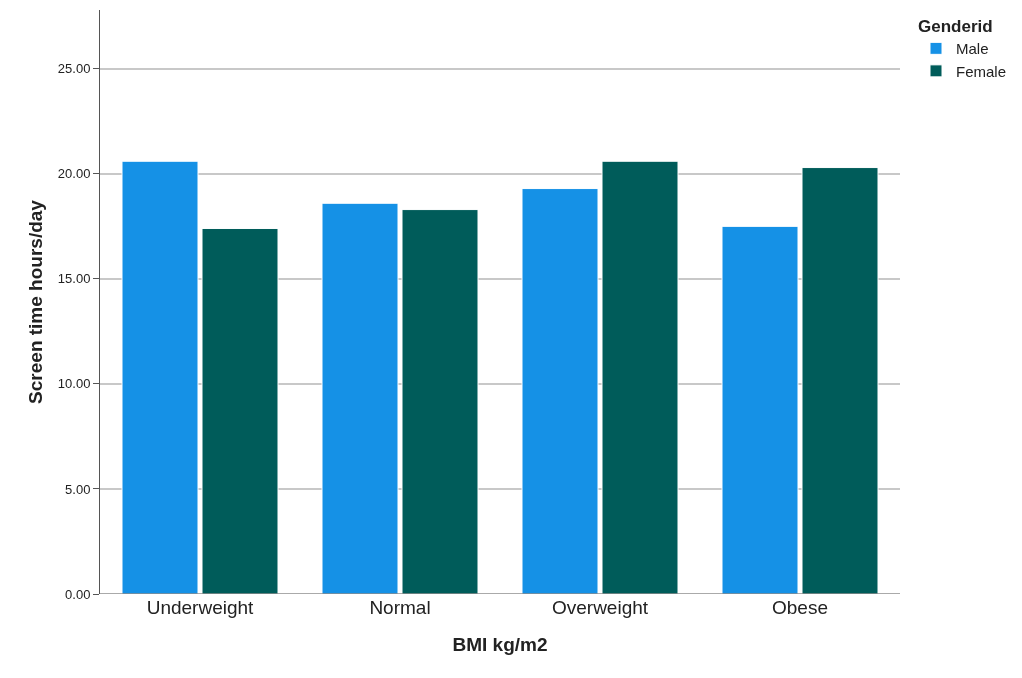 The height and width of the screenshot is (678, 1022). Describe the element at coordinates (981, 71) in the screenshot. I see `legend-label: Female` at that location.